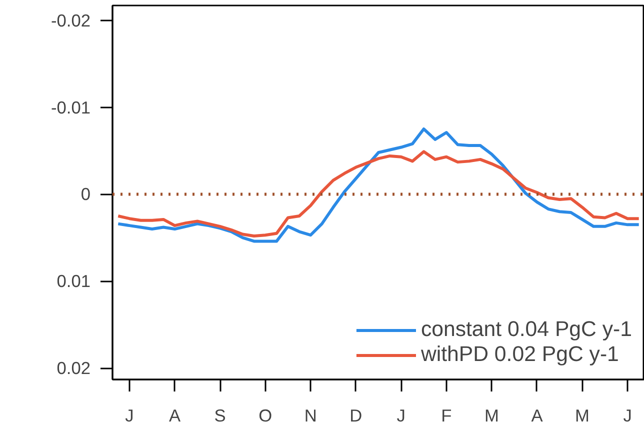  What do you see at coordinates (85, 194) in the screenshot?
I see `y-tick-label: 0` at bounding box center [85, 194].